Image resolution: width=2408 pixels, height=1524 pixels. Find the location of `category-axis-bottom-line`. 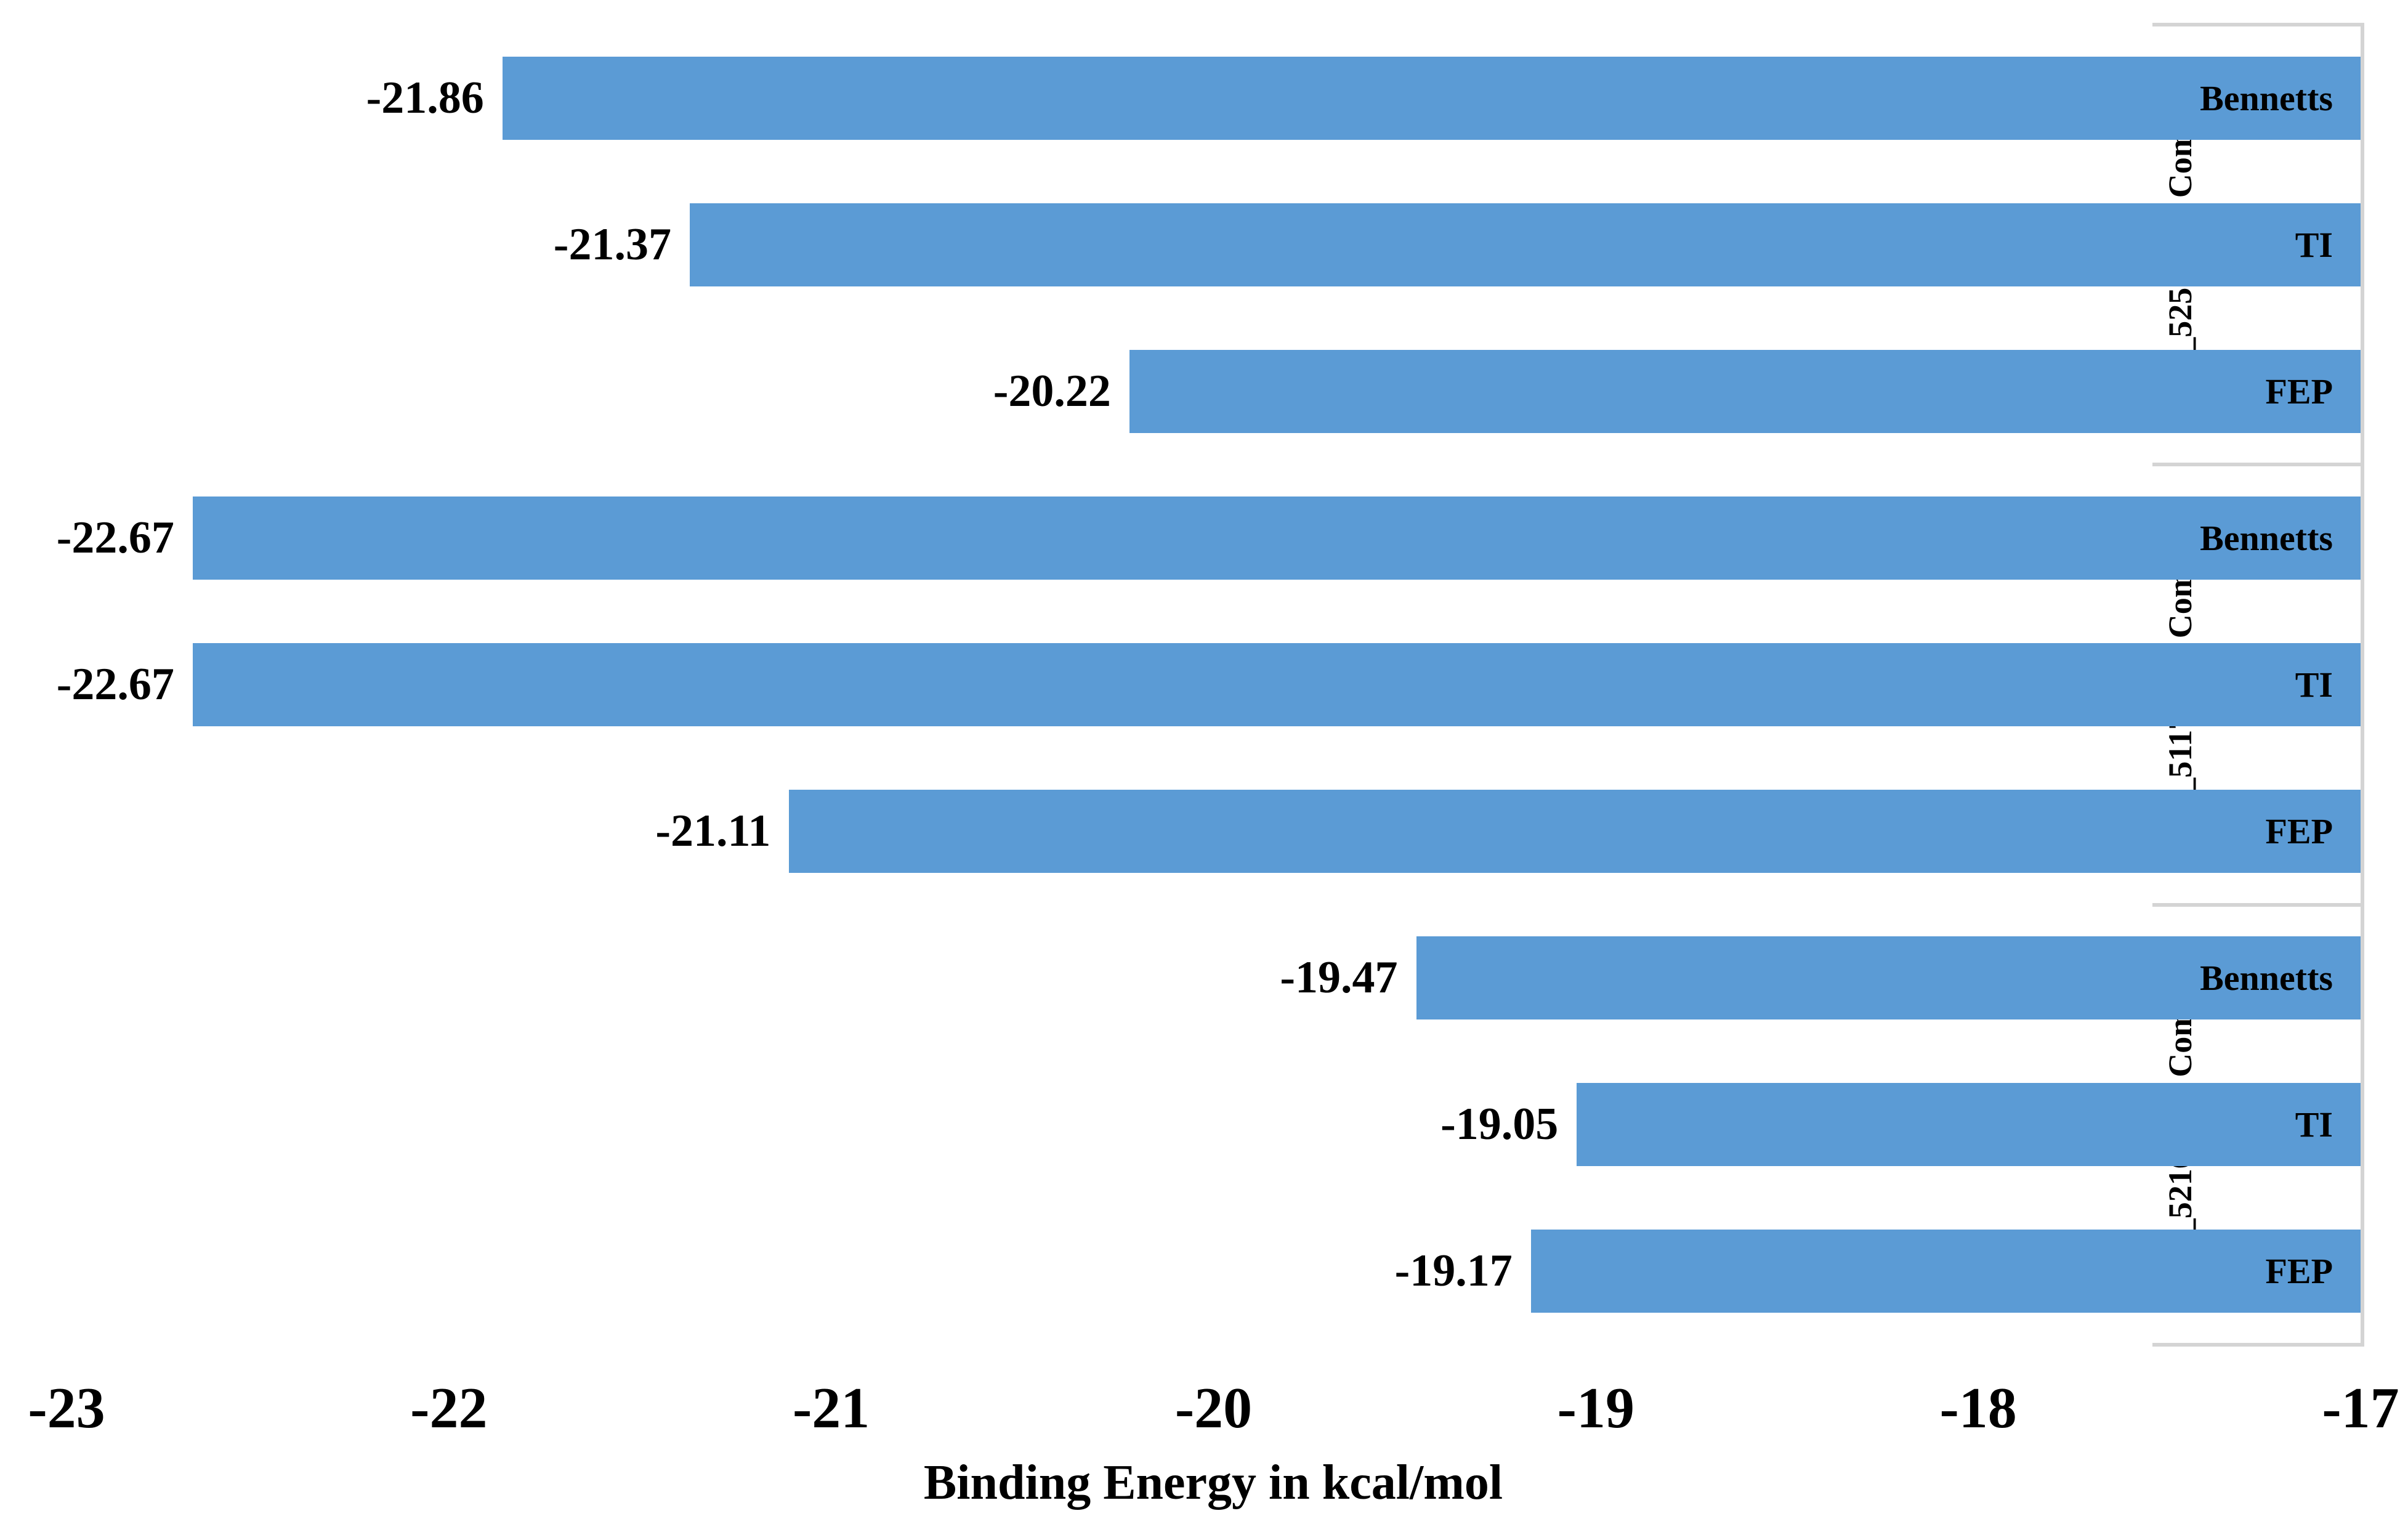

category-axis-bottom-line is located at coordinates (2258, 1345).